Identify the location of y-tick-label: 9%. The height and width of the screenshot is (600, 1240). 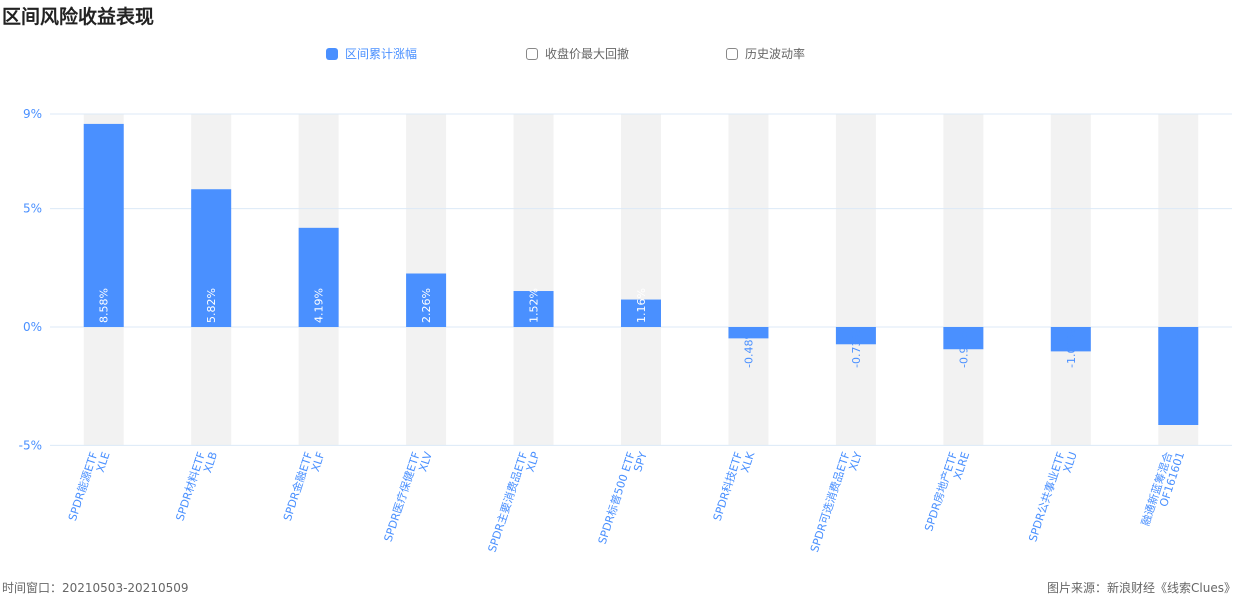
(32, 114).